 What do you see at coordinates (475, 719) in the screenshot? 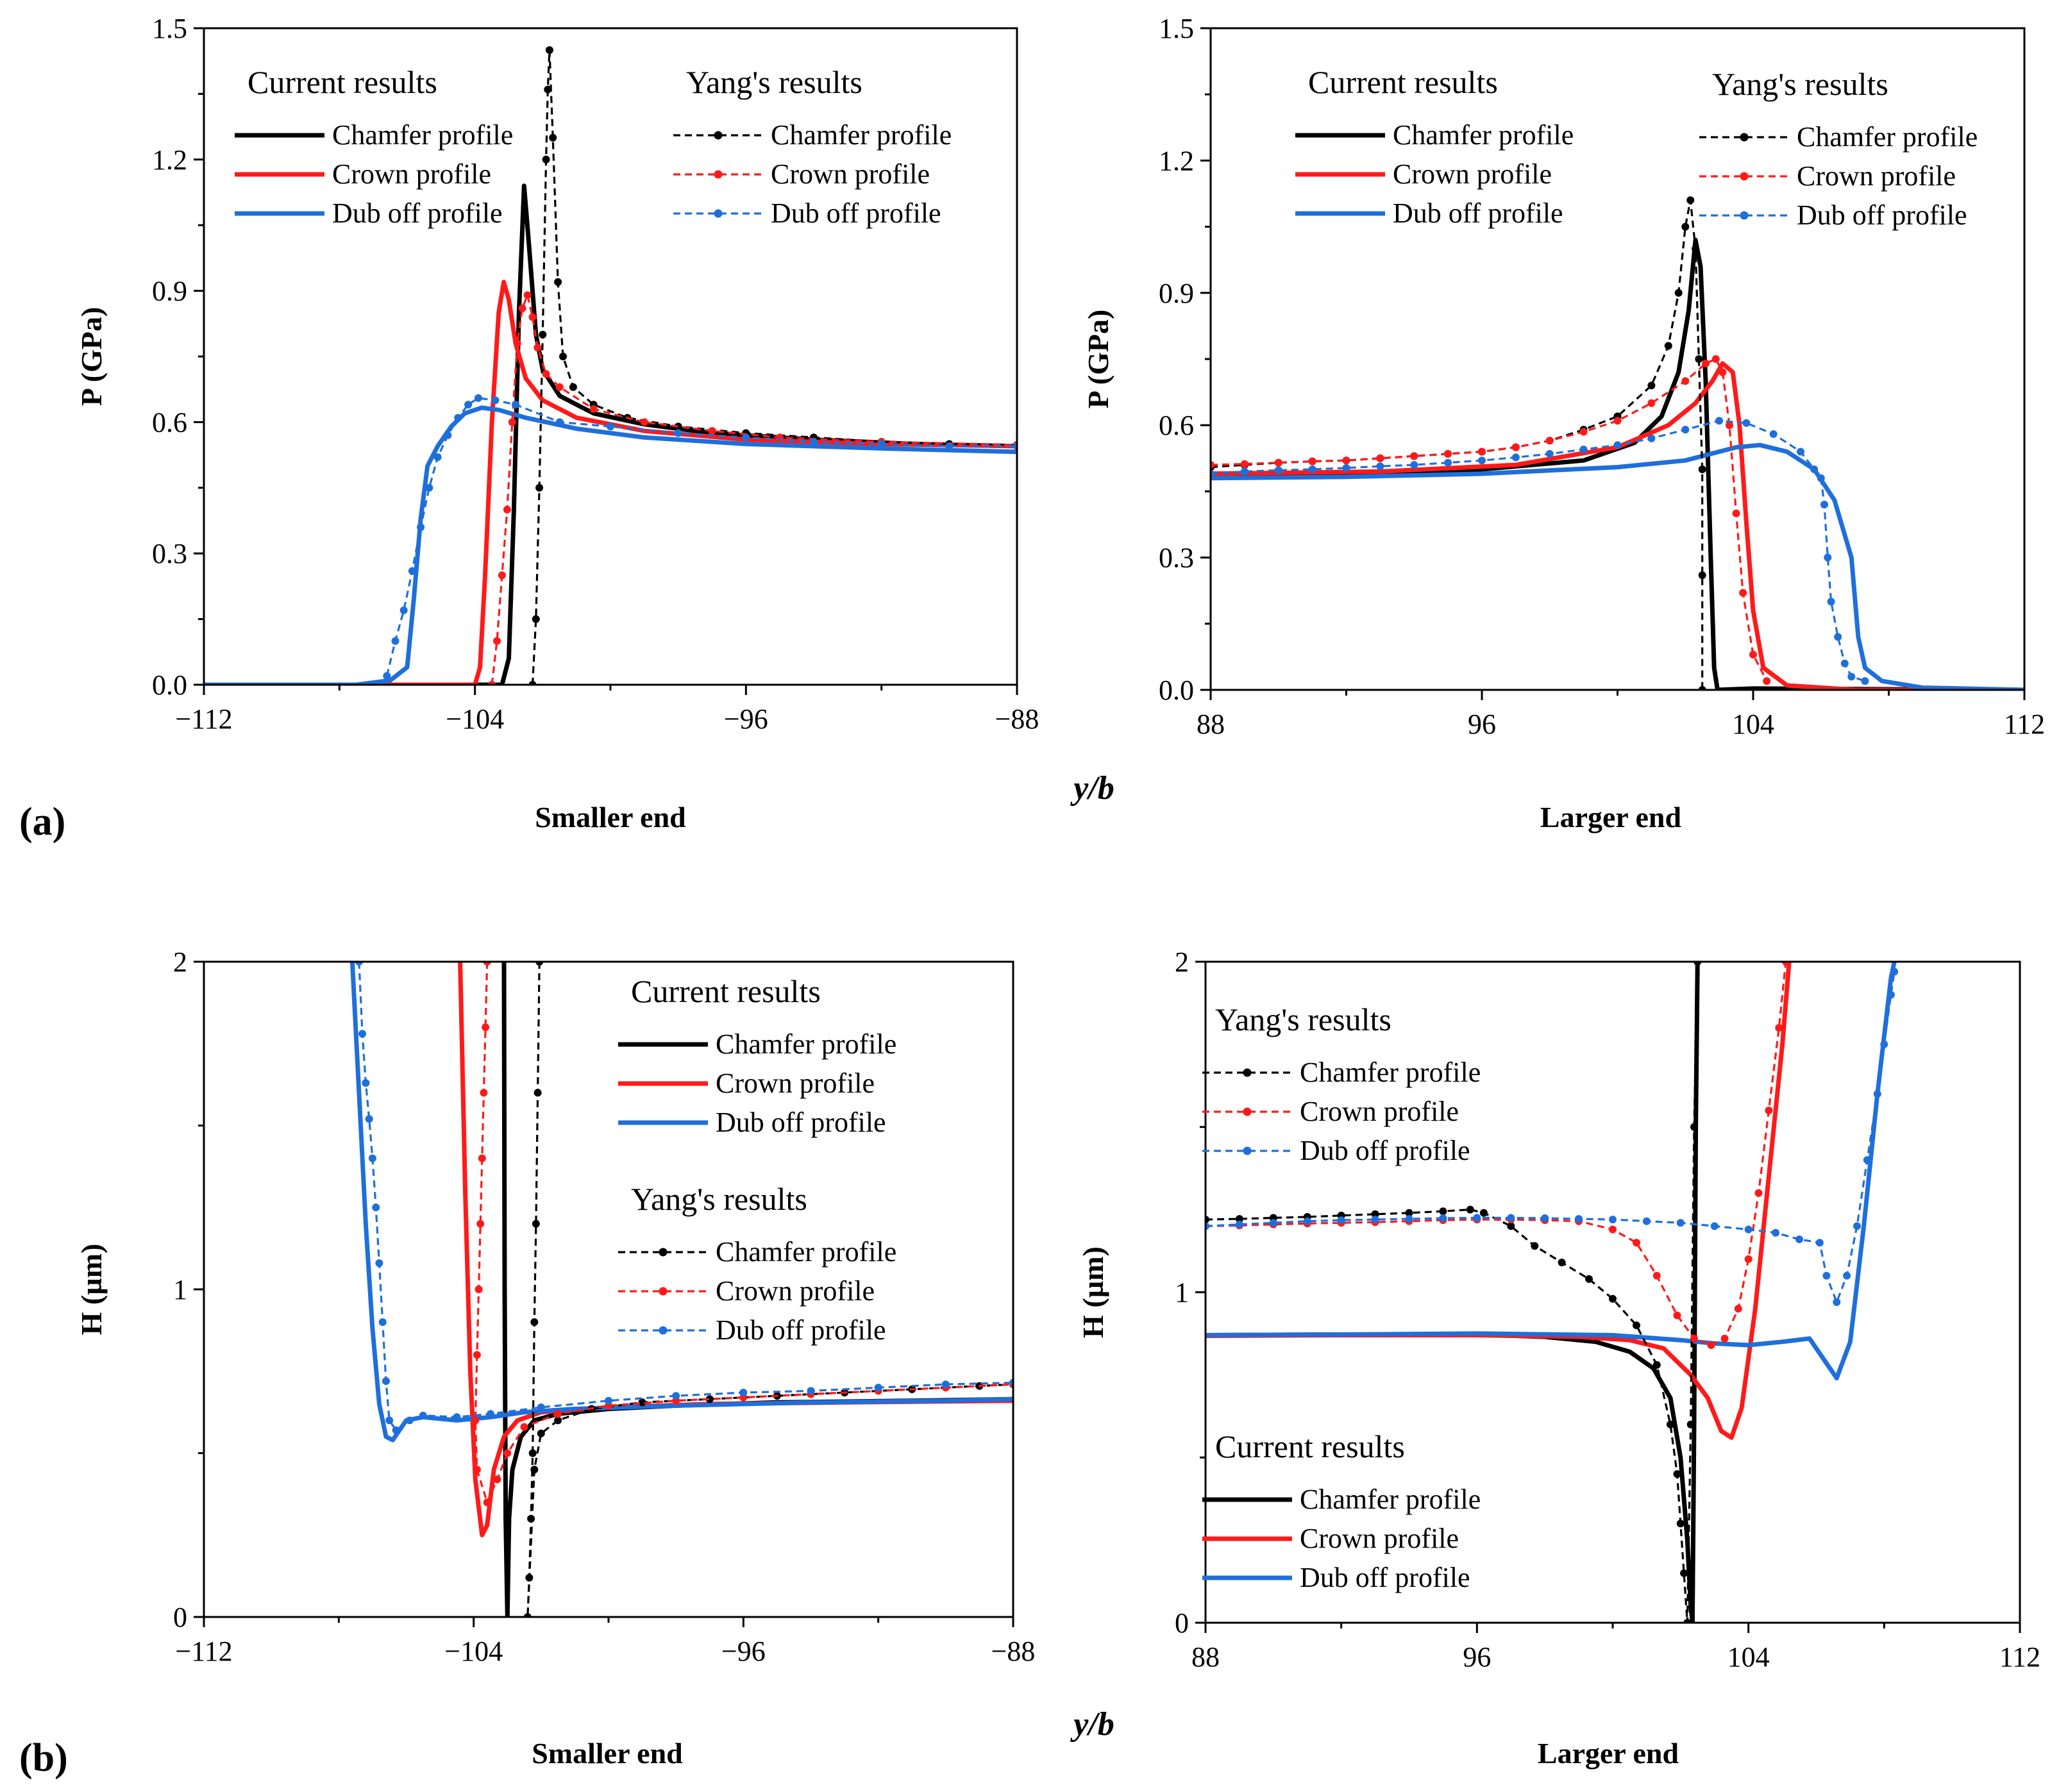
I see `x-tick-label: −104` at bounding box center [475, 719].